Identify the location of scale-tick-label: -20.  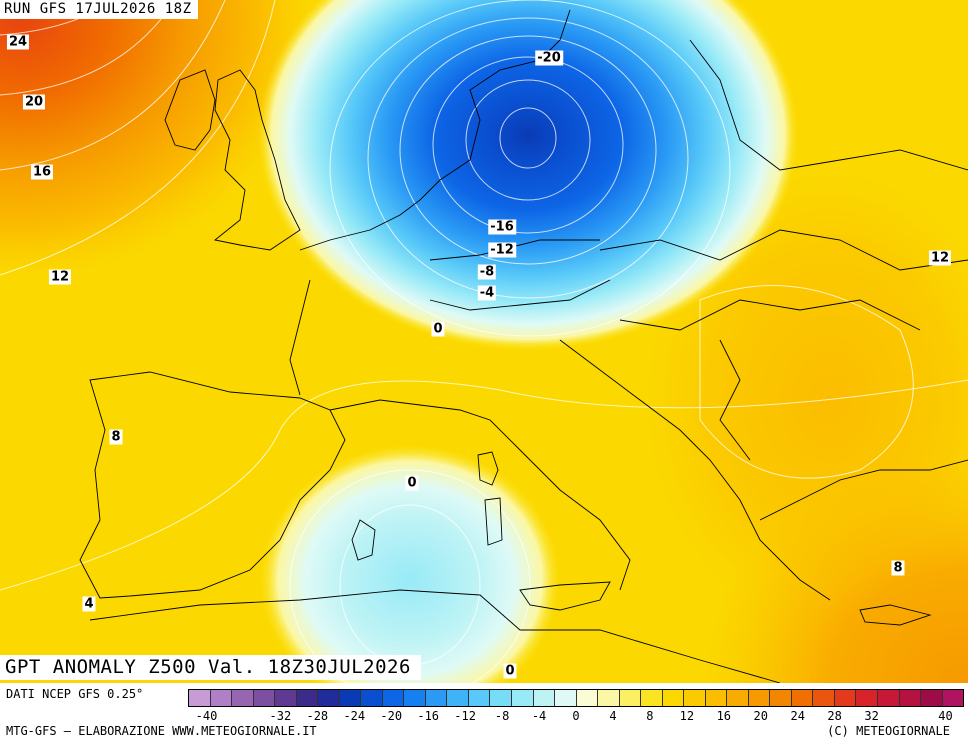
(391, 716).